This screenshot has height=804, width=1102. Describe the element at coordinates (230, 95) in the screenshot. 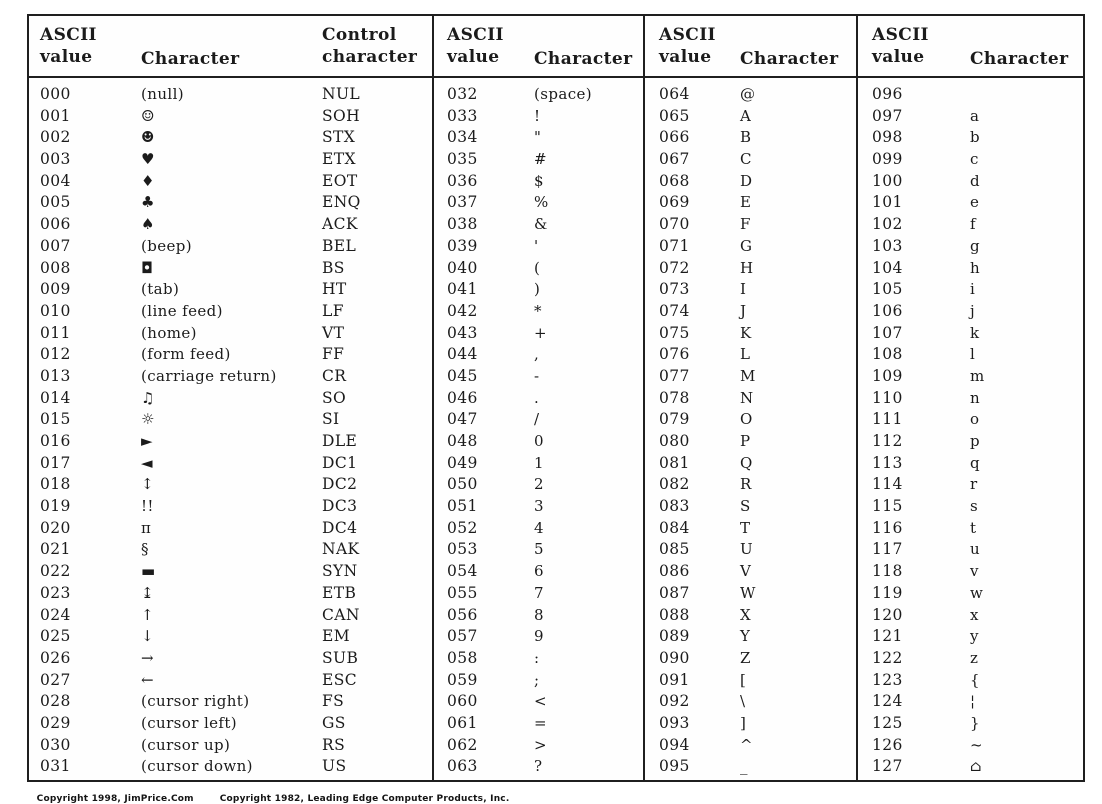

I see `table-row: 000 (null) NUL` at that location.